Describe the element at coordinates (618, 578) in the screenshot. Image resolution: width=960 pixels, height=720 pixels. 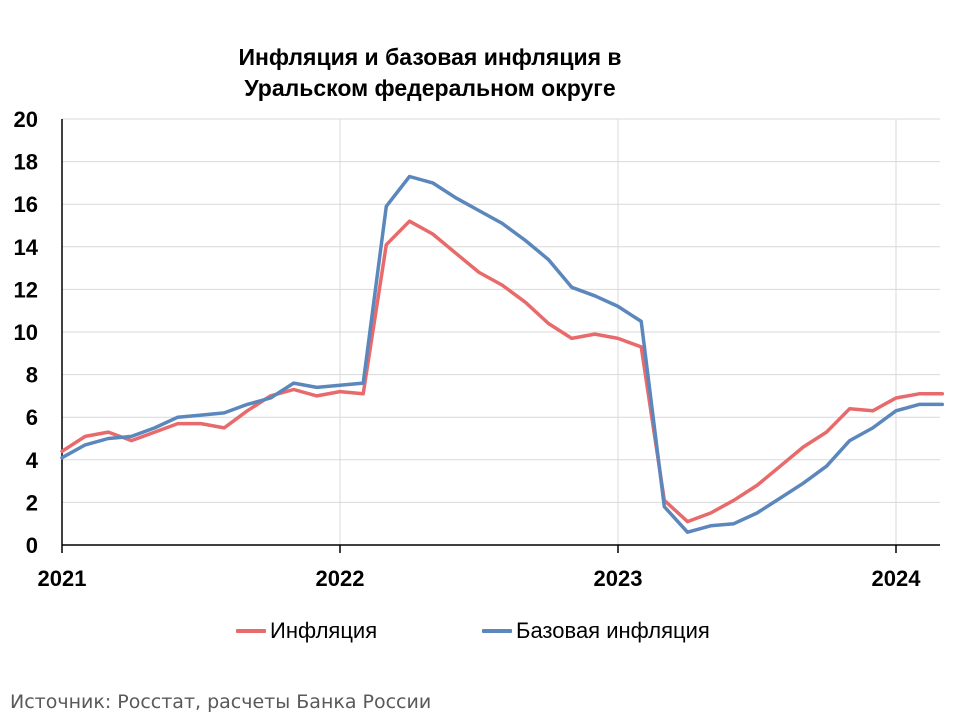
I see `x-tick-label: 2023` at that location.